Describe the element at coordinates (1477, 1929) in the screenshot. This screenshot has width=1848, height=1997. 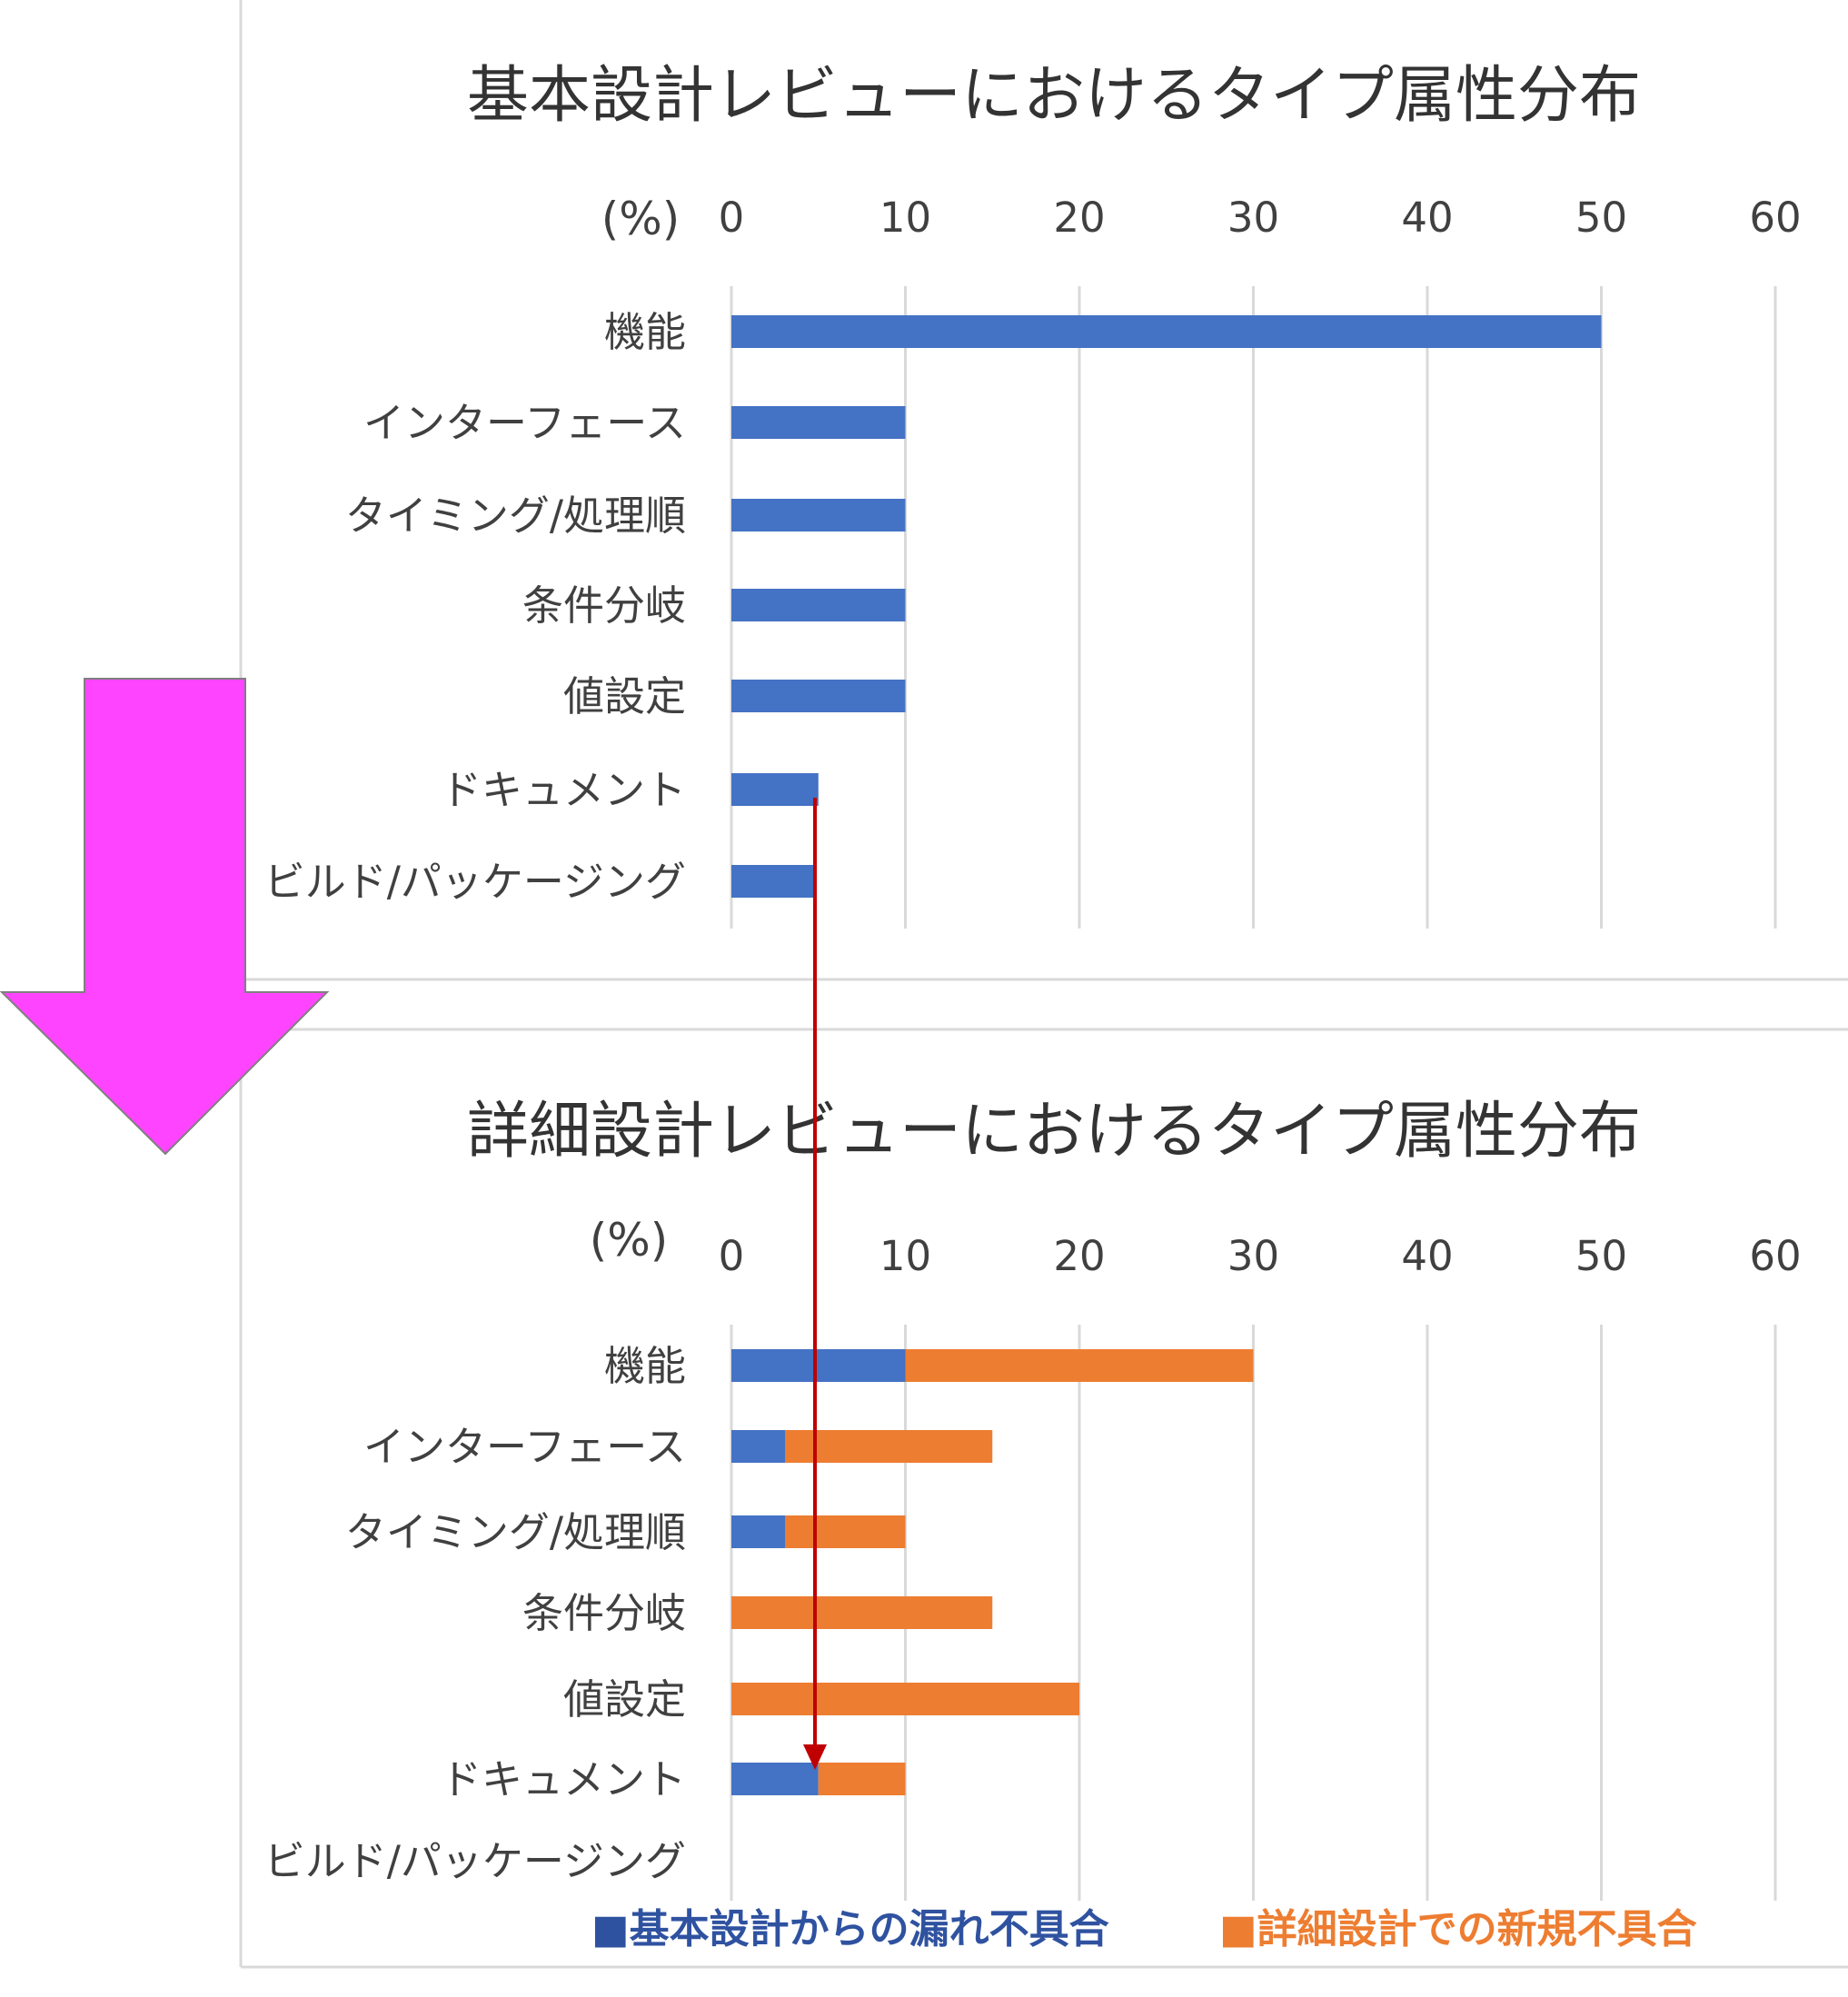
I see `legend-label-detail: 詳細設計での新規不具合` at that location.